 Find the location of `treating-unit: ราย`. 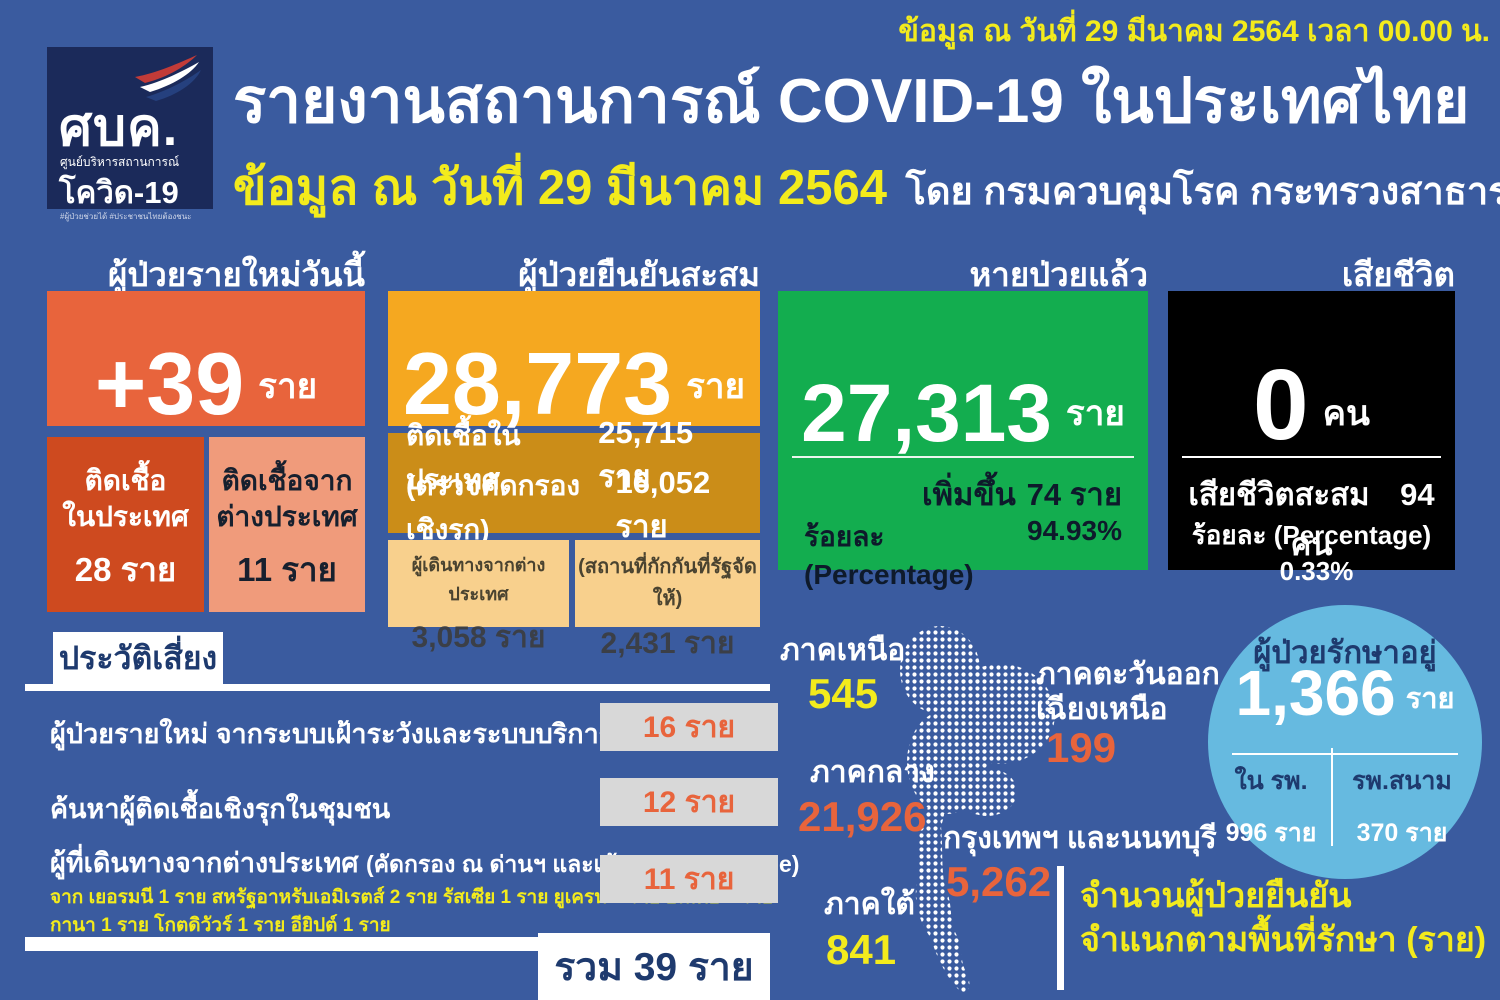

treating-unit: ราย is located at coordinates (1430, 699).